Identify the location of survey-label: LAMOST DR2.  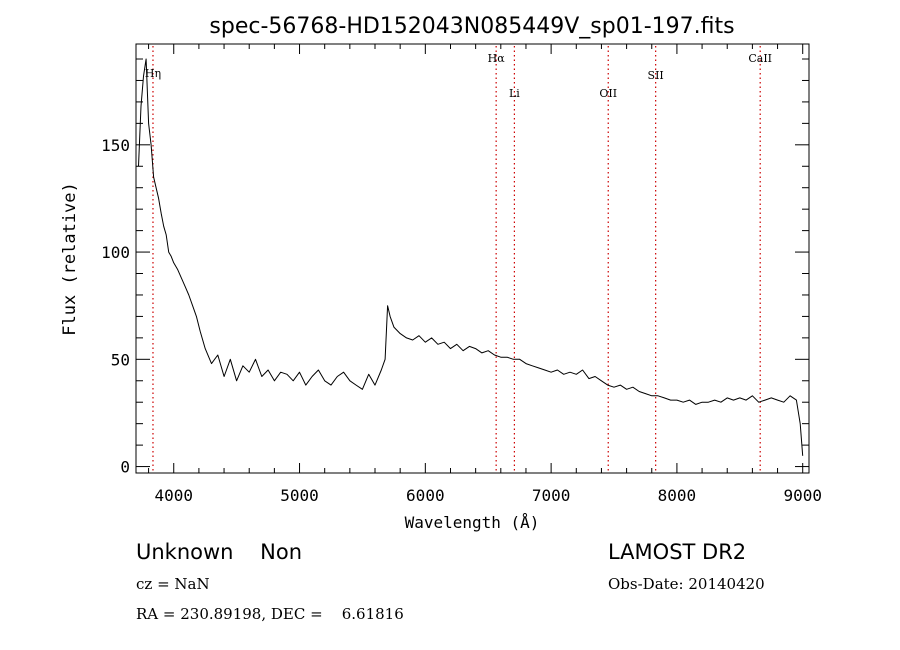
(677, 552).